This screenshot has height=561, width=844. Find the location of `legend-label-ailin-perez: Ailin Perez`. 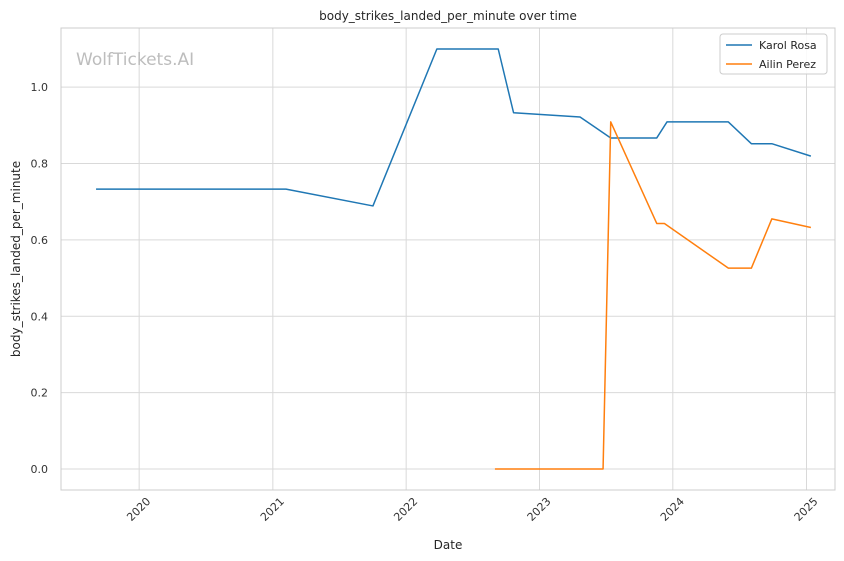

legend-label-ailin-perez: Ailin Perez is located at coordinates (787, 64).